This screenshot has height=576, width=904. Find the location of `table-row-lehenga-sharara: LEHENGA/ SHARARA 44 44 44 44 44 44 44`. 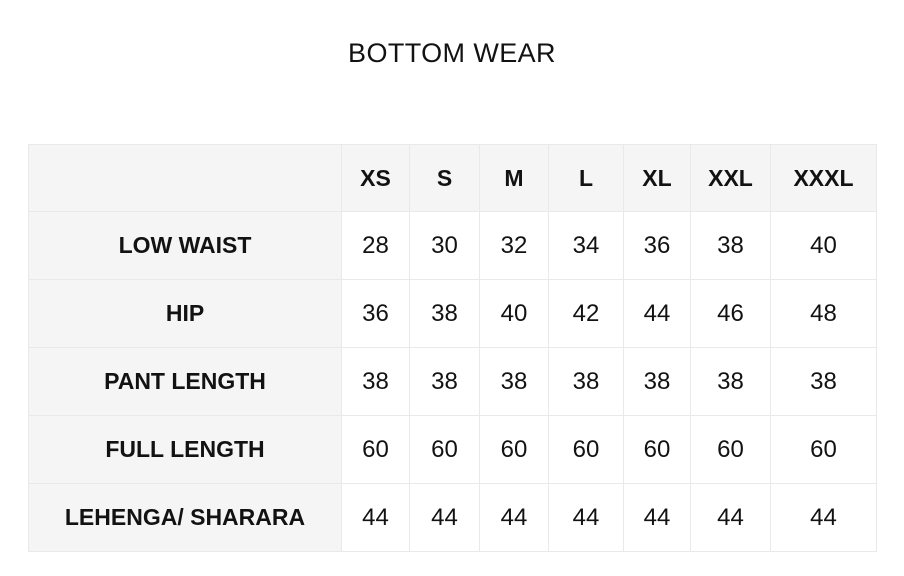

table-row-lehenga-sharara: LEHENGA/ SHARARA 44 44 44 44 44 44 44 is located at coordinates (452, 517).